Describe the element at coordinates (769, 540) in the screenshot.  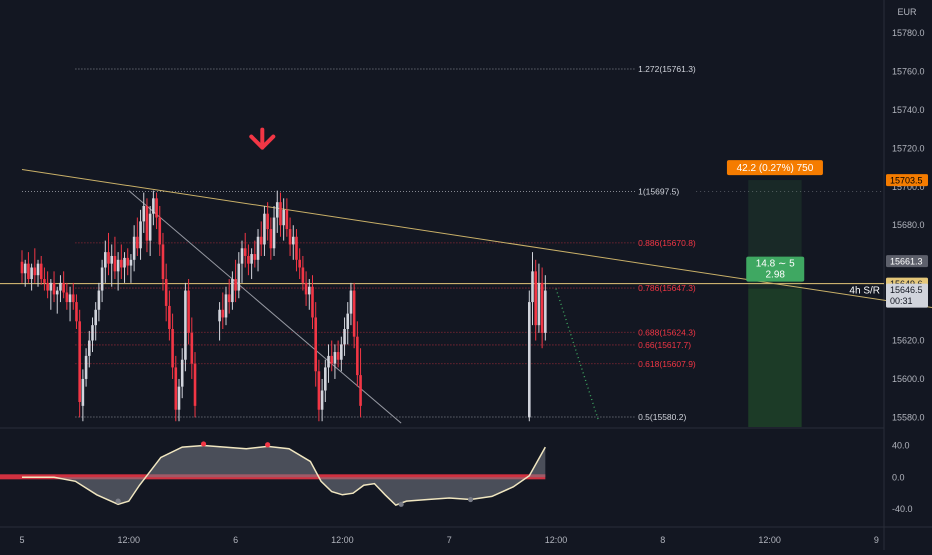
I see `time-tick-label: 12:00` at that location.